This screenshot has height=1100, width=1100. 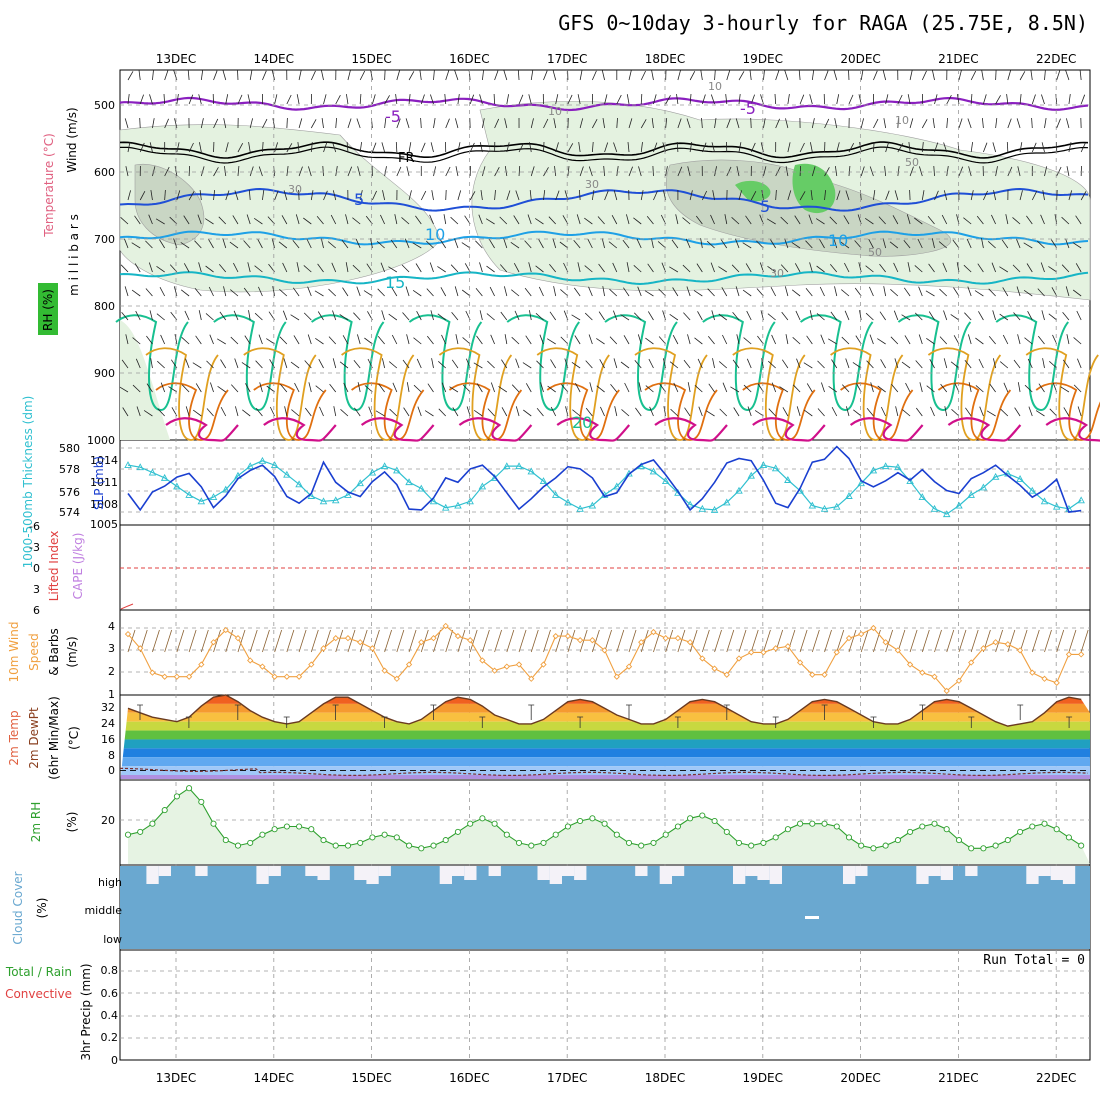 What do you see at coordinates (1069, 722) in the screenshot?
I see `temp-minmax-bar` at bounding box center [1069, 722].